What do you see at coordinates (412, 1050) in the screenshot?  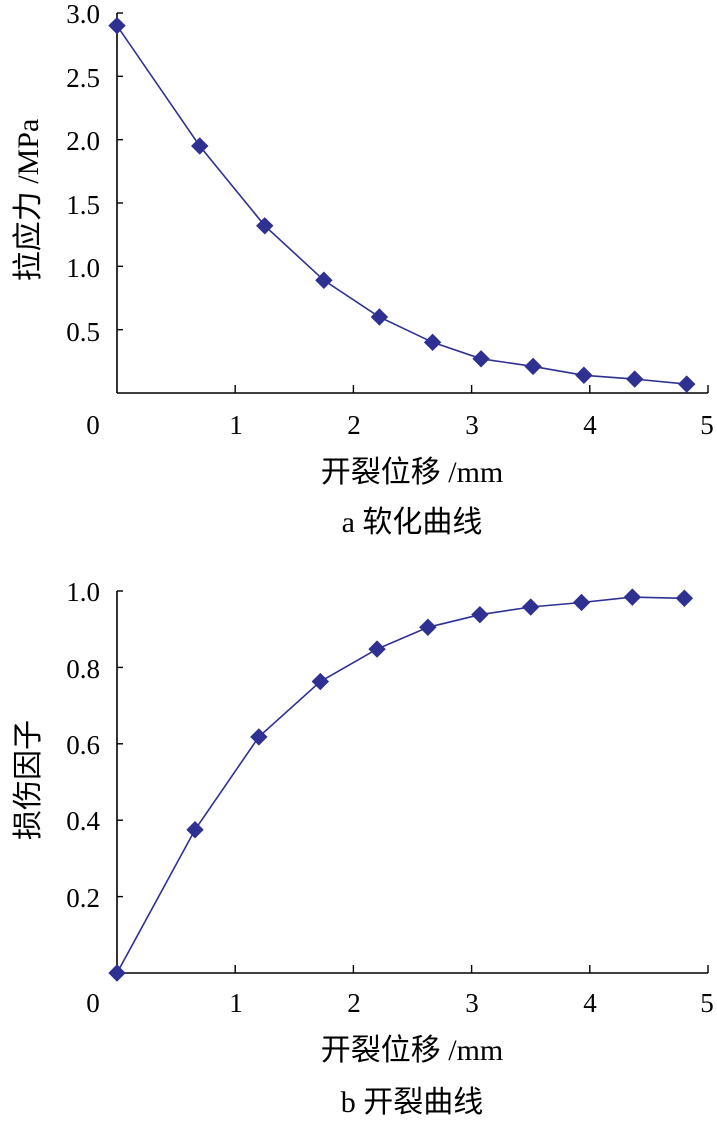 I see `cracking-x-axis-title: 开裂位移 /mm` at bounding box center [412, 1050].